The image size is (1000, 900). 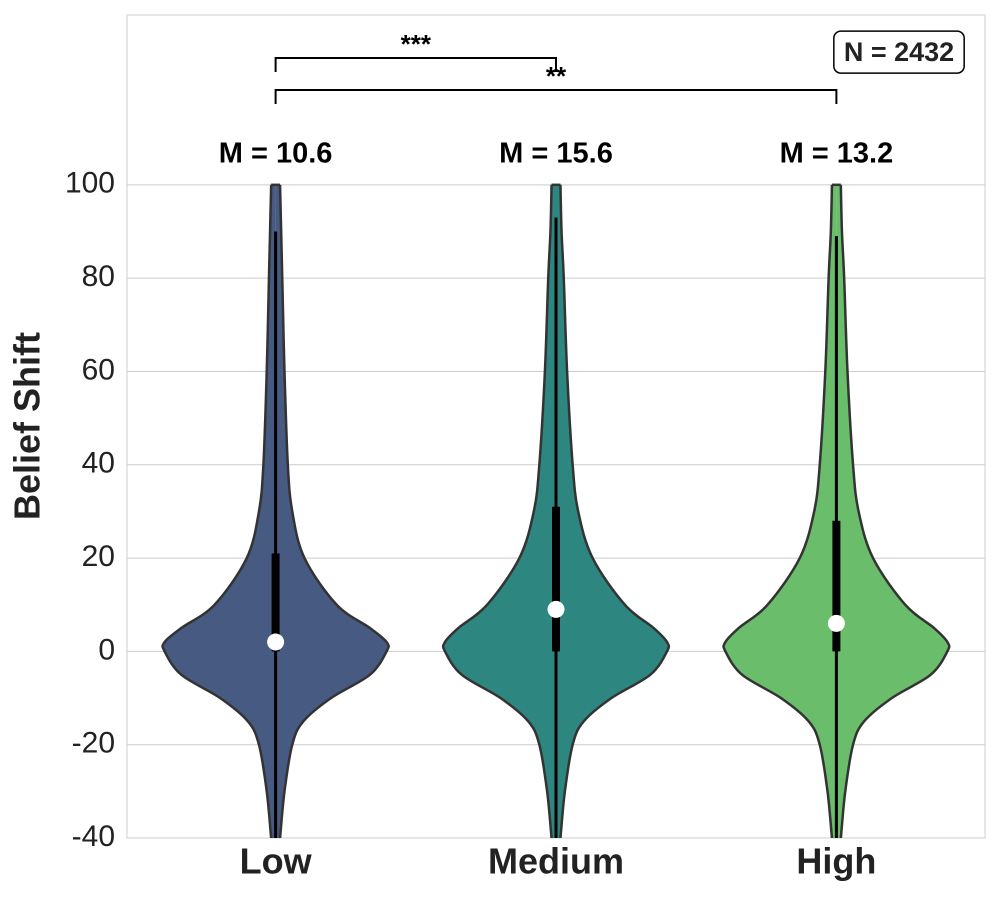 What do you see at coordinates (837, 154) in the screenshot?
I see `mean-label: M = 13.2` at bounding box center [837, 154].